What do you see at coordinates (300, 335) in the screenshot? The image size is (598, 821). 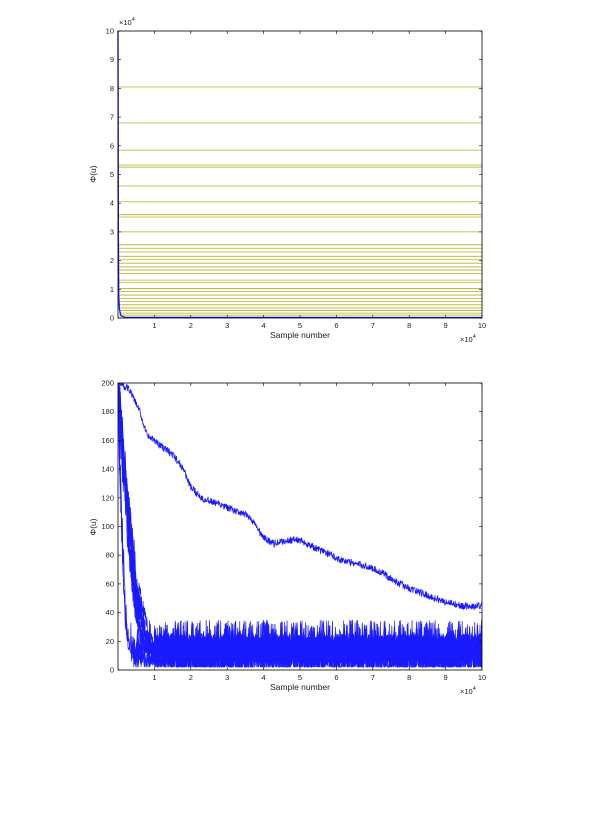 I see `top-x-axis-label: Sample number` at bounding box center [300, 335].